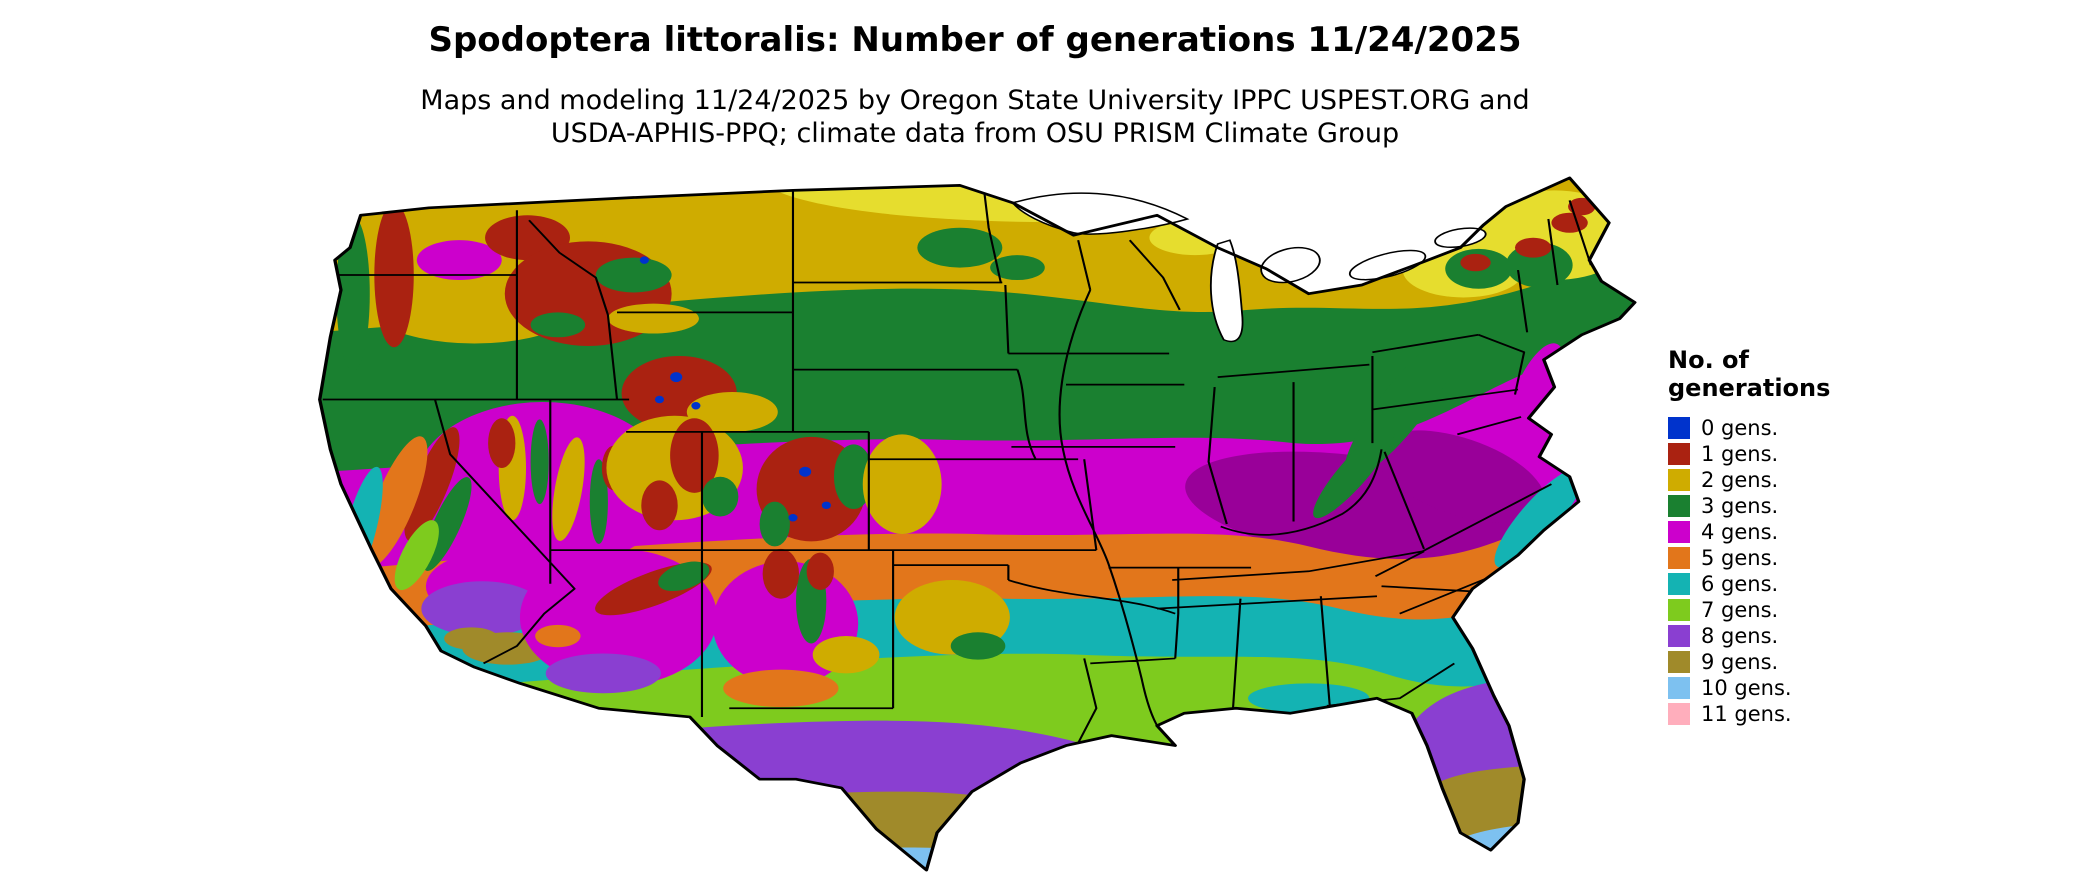 The image size is (2100, 892). Describe the element at coordinates (1808, 454) in the screenshot. I see `legend-entry: 1 gens.` at that location.